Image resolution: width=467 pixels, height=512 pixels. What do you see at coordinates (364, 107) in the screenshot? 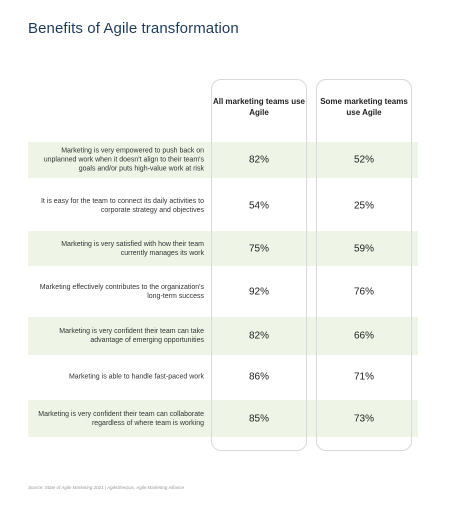
I see `column-header-some: Some marketing teams use Agile` at bounding box center [364, 107].